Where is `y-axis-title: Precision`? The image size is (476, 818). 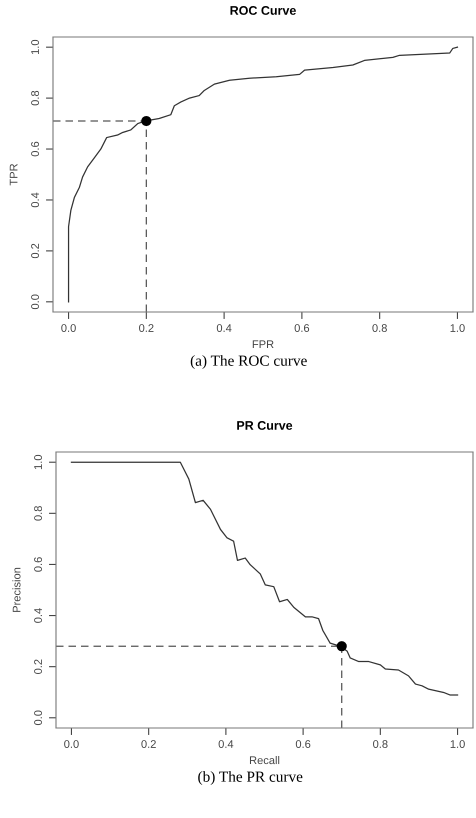 y-axis-title: Precision is located at coordinates (16, 590).